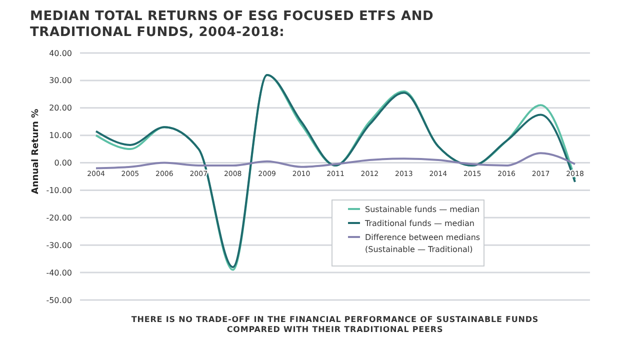  I want to click on chart-title: MEDIAN TOTAL RETURNS OF ESG FOCUSED ETFS AND TRADITIONAL FUNDS, 2004-2018:, so click(232, 24).